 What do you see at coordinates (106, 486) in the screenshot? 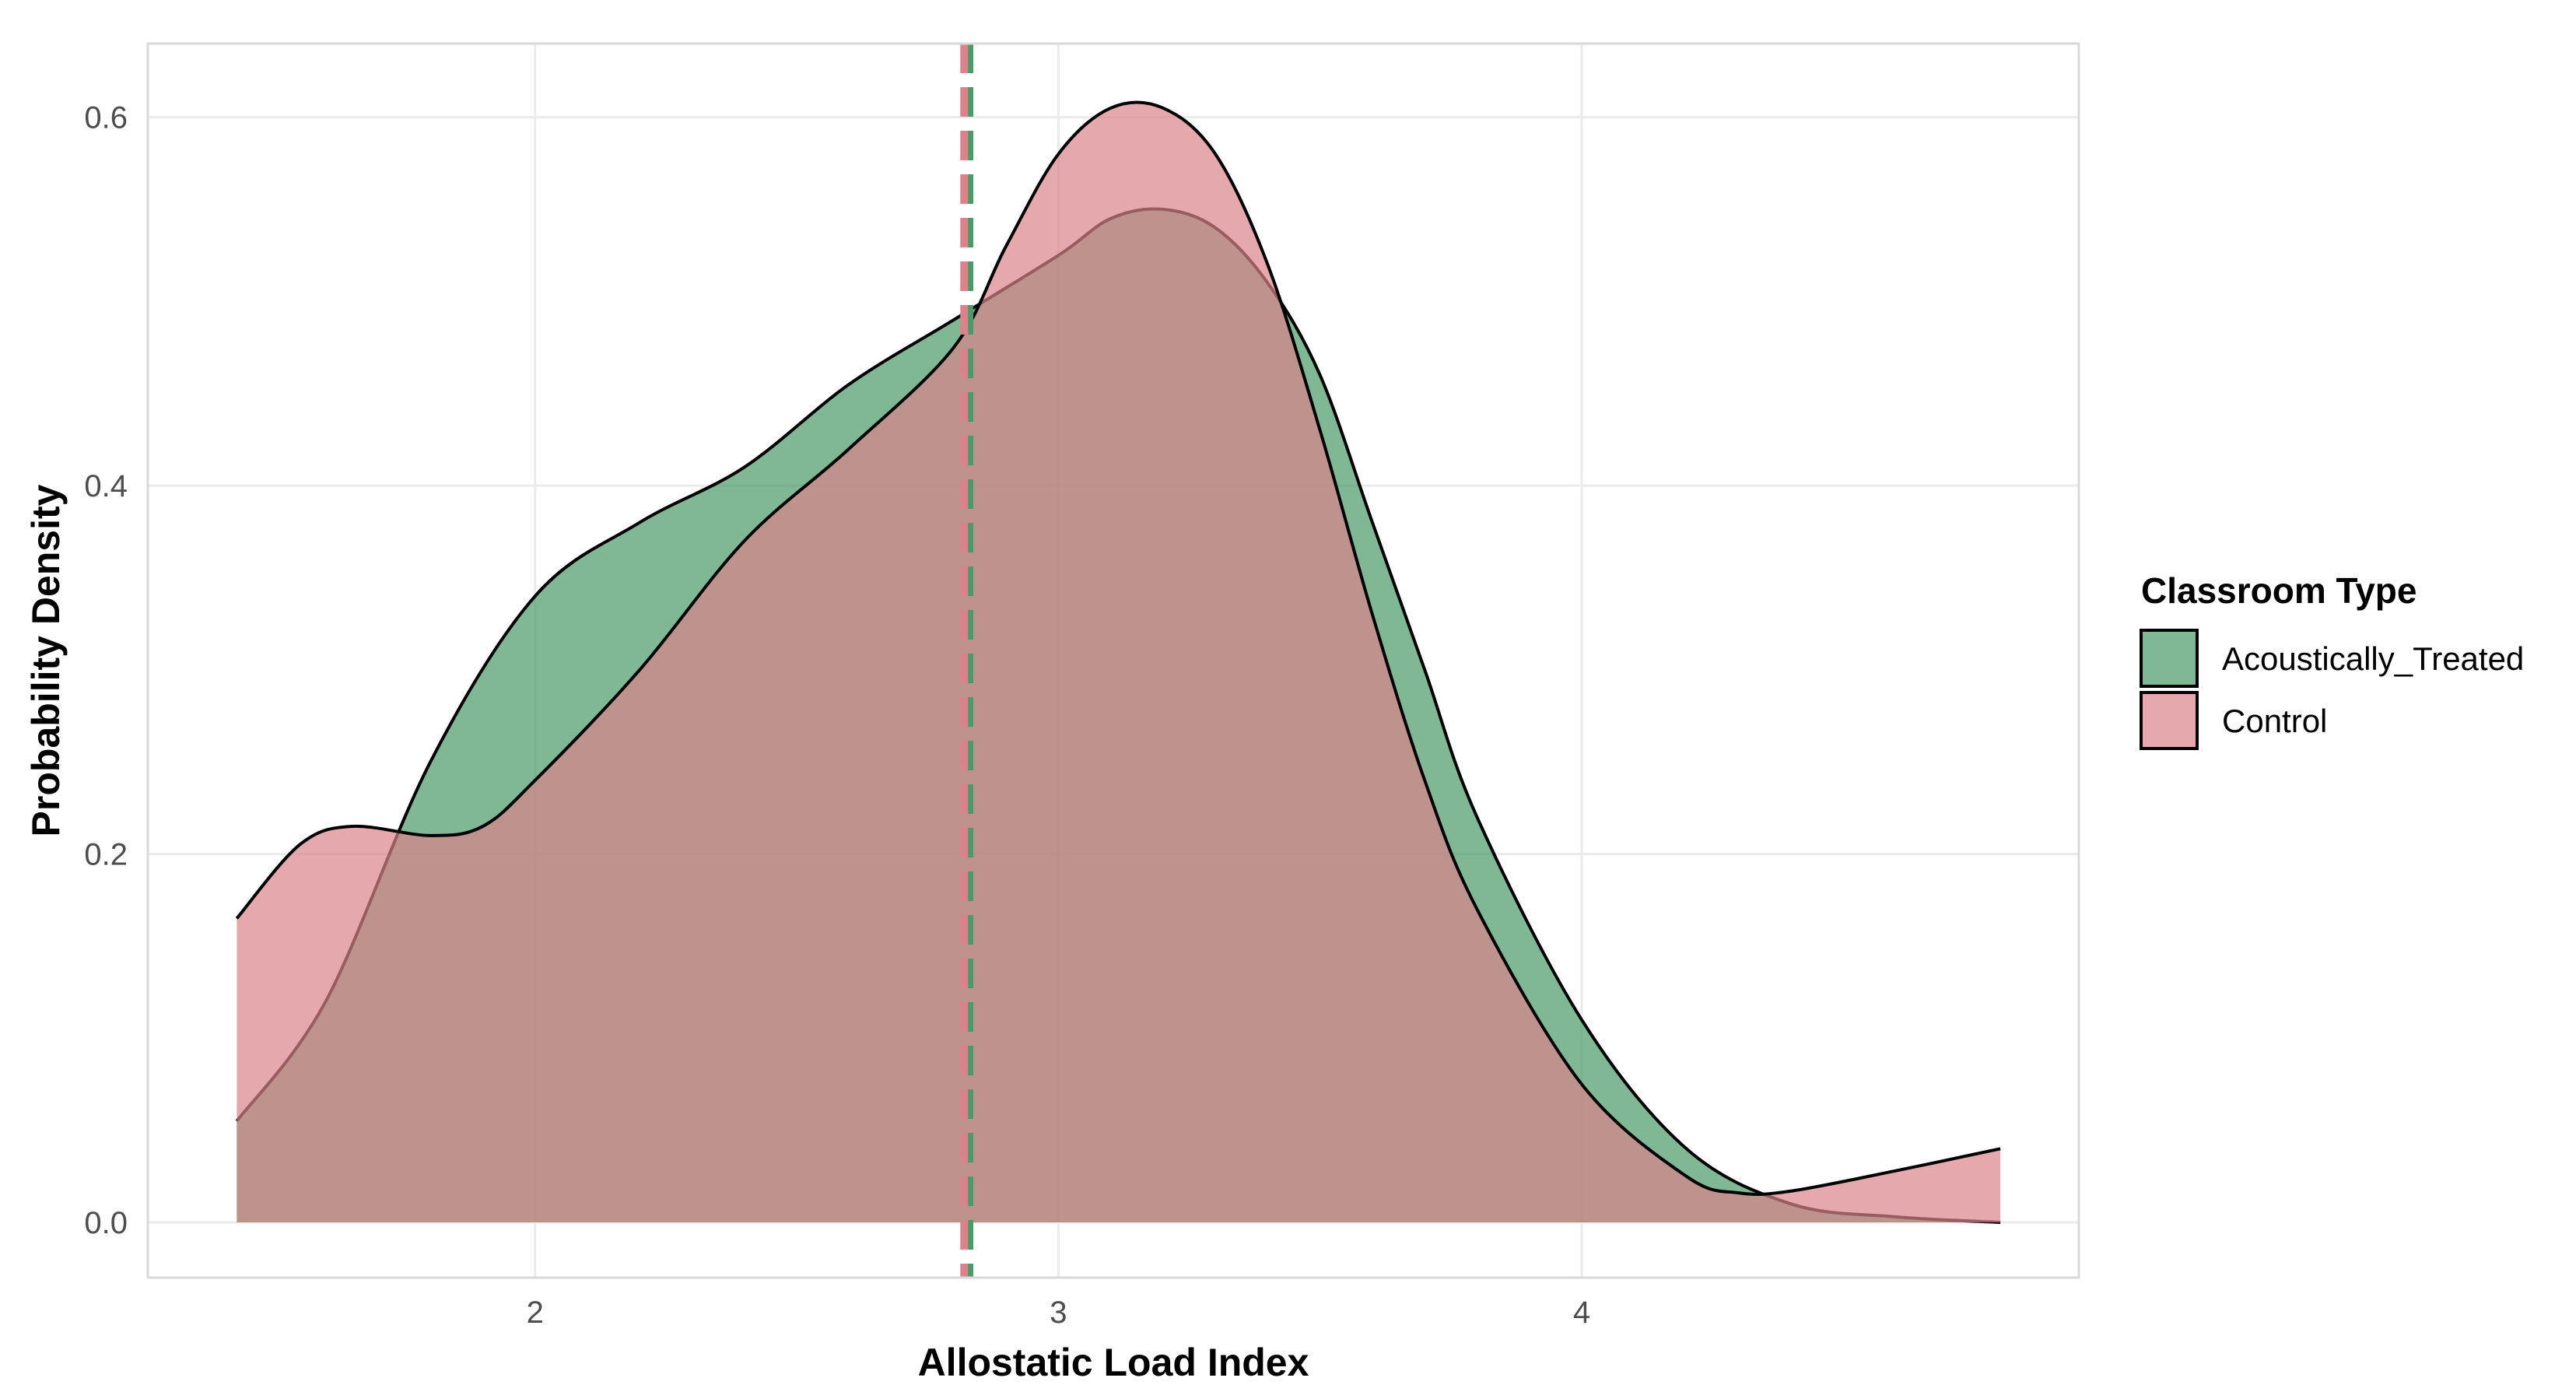
I see `y-tick-label: 0.4` at bounding box center [106, 486].